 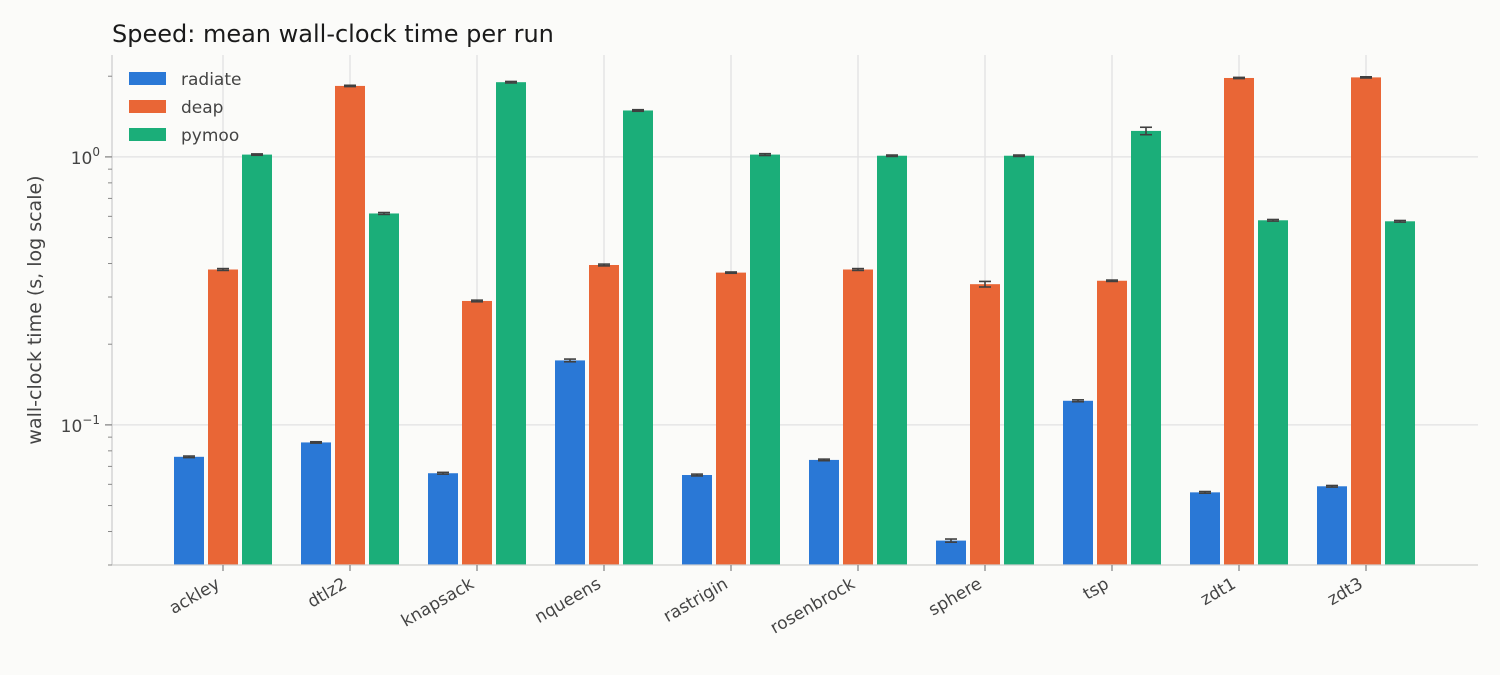 What do you see at coordinates (1366, 321) in the screenshot?
I see `bar-deap-zdt3` at bounding box center [1366, 321].